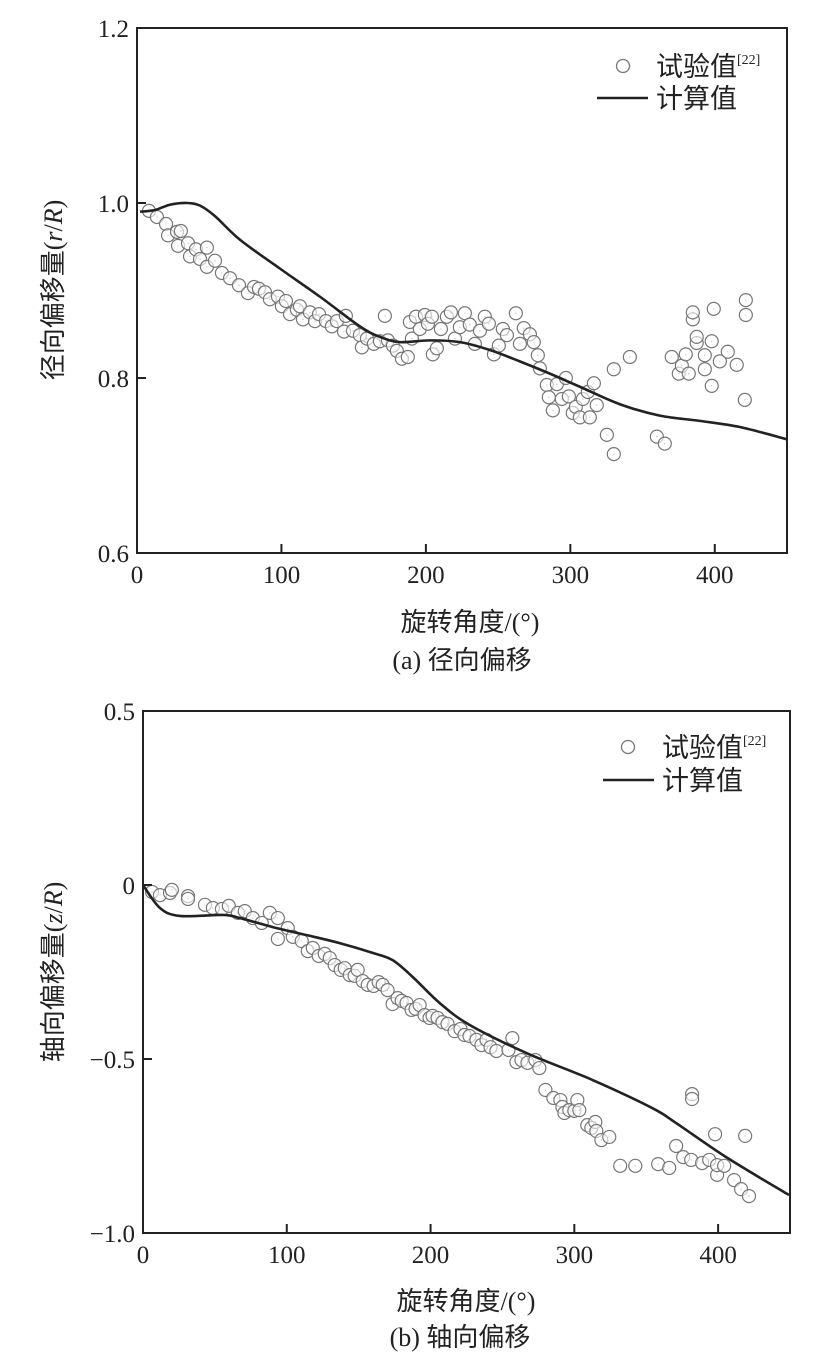 The image size is (820, 1369). I want to click on y-tick-label: −0.5, so click(112, 1060).